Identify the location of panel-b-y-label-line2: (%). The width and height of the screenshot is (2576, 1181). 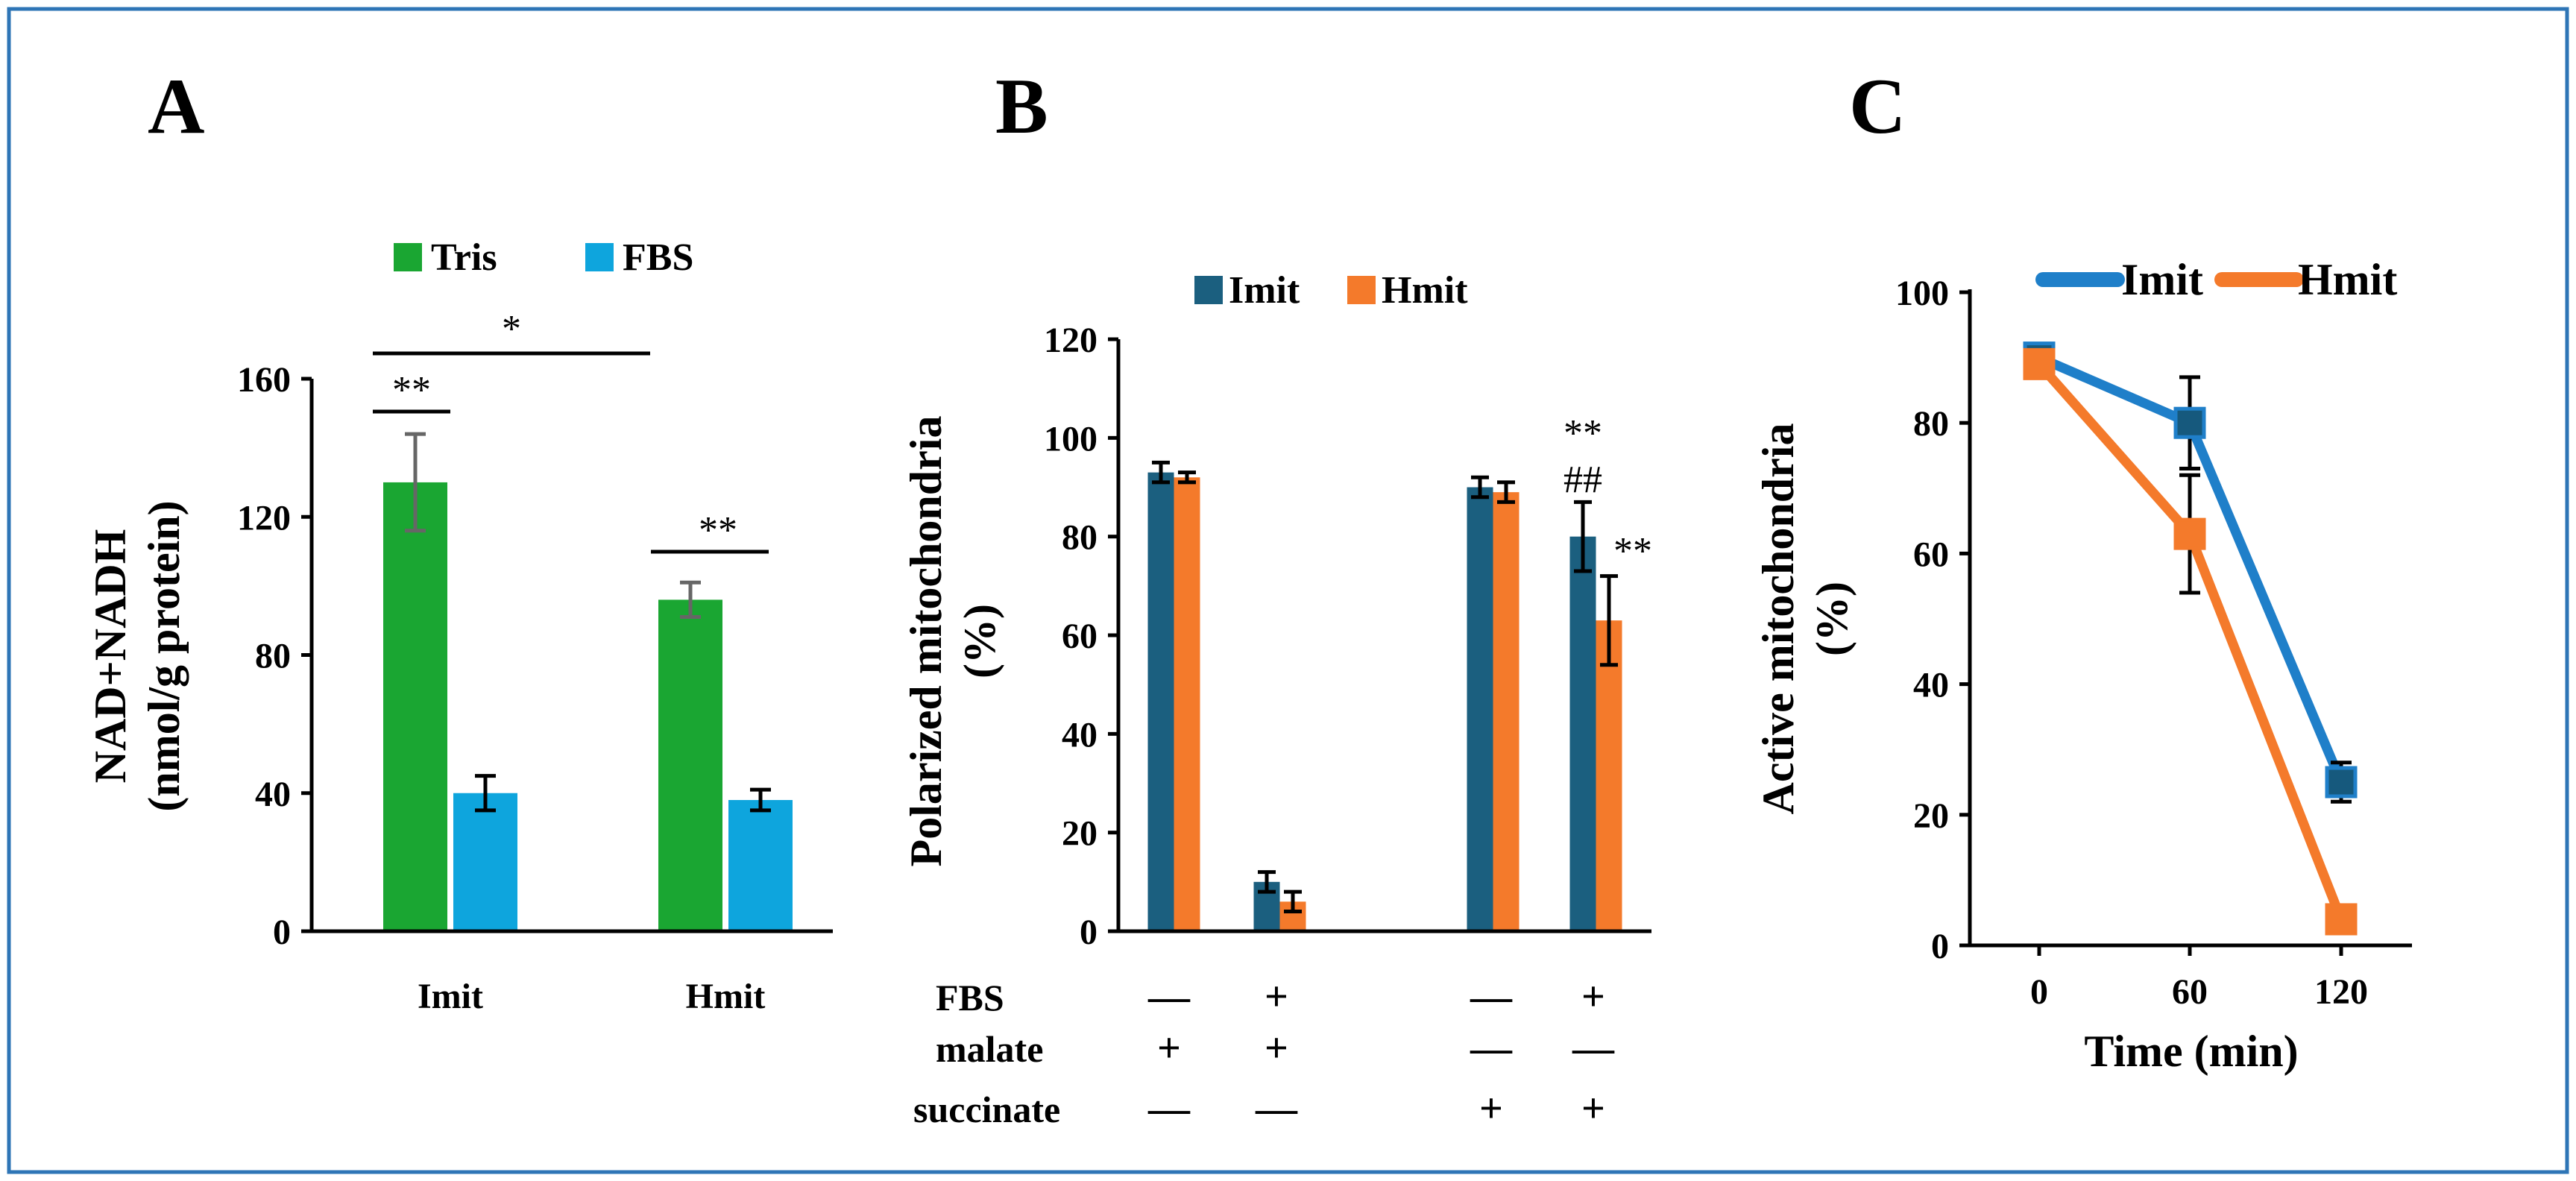
(979, 641).